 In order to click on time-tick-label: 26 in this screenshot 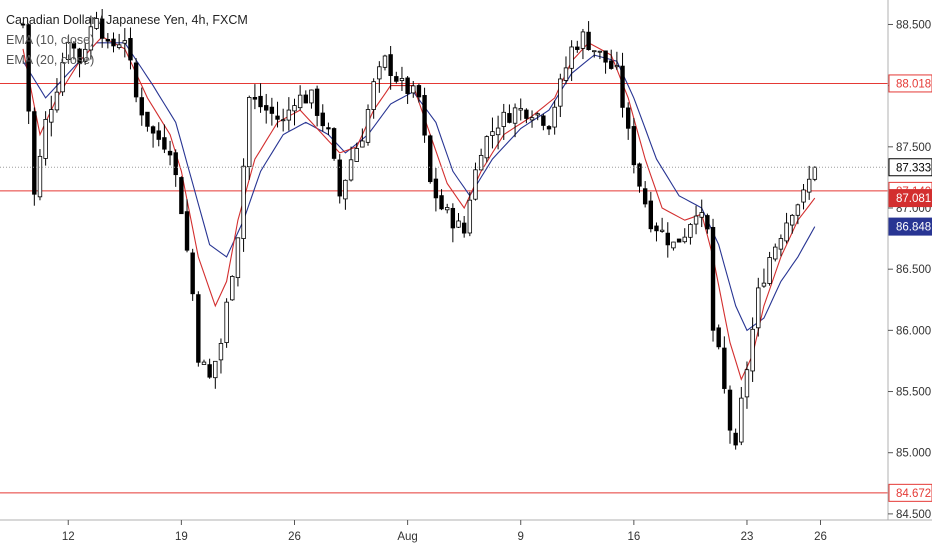, I will do `click(820, 537)`.